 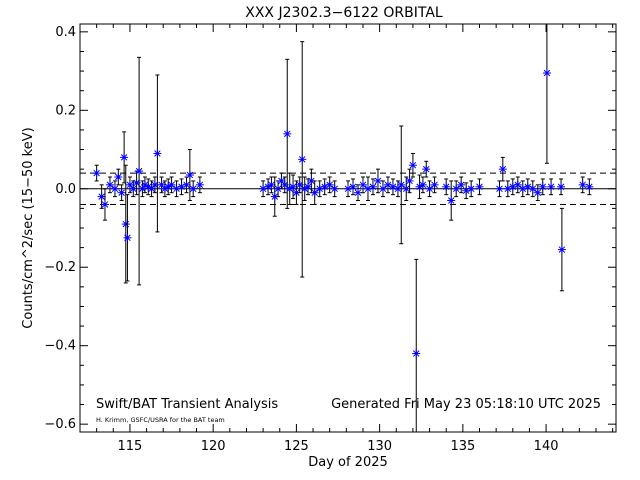 I want to click on y-axis-label: Counts/cm^2/sec (15−50 keV), so click(x=28, y=227).